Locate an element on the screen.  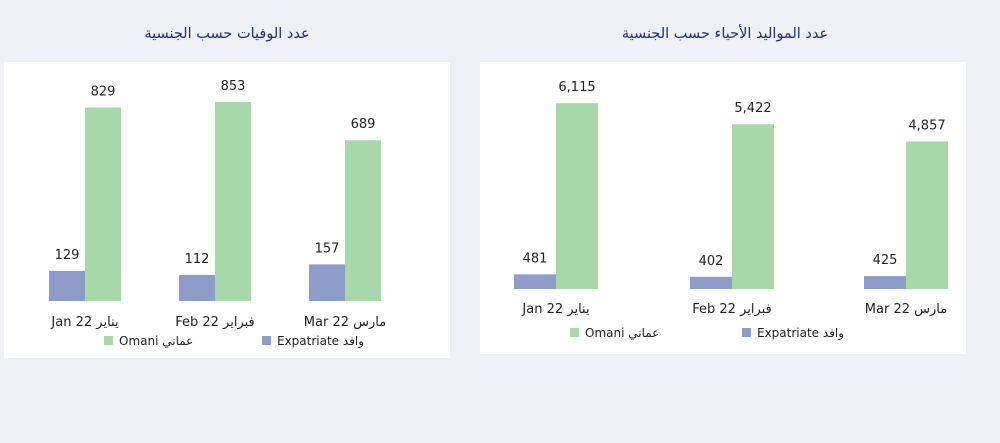
bar-value-label: 6,115 is located at coordinates (576, 87).